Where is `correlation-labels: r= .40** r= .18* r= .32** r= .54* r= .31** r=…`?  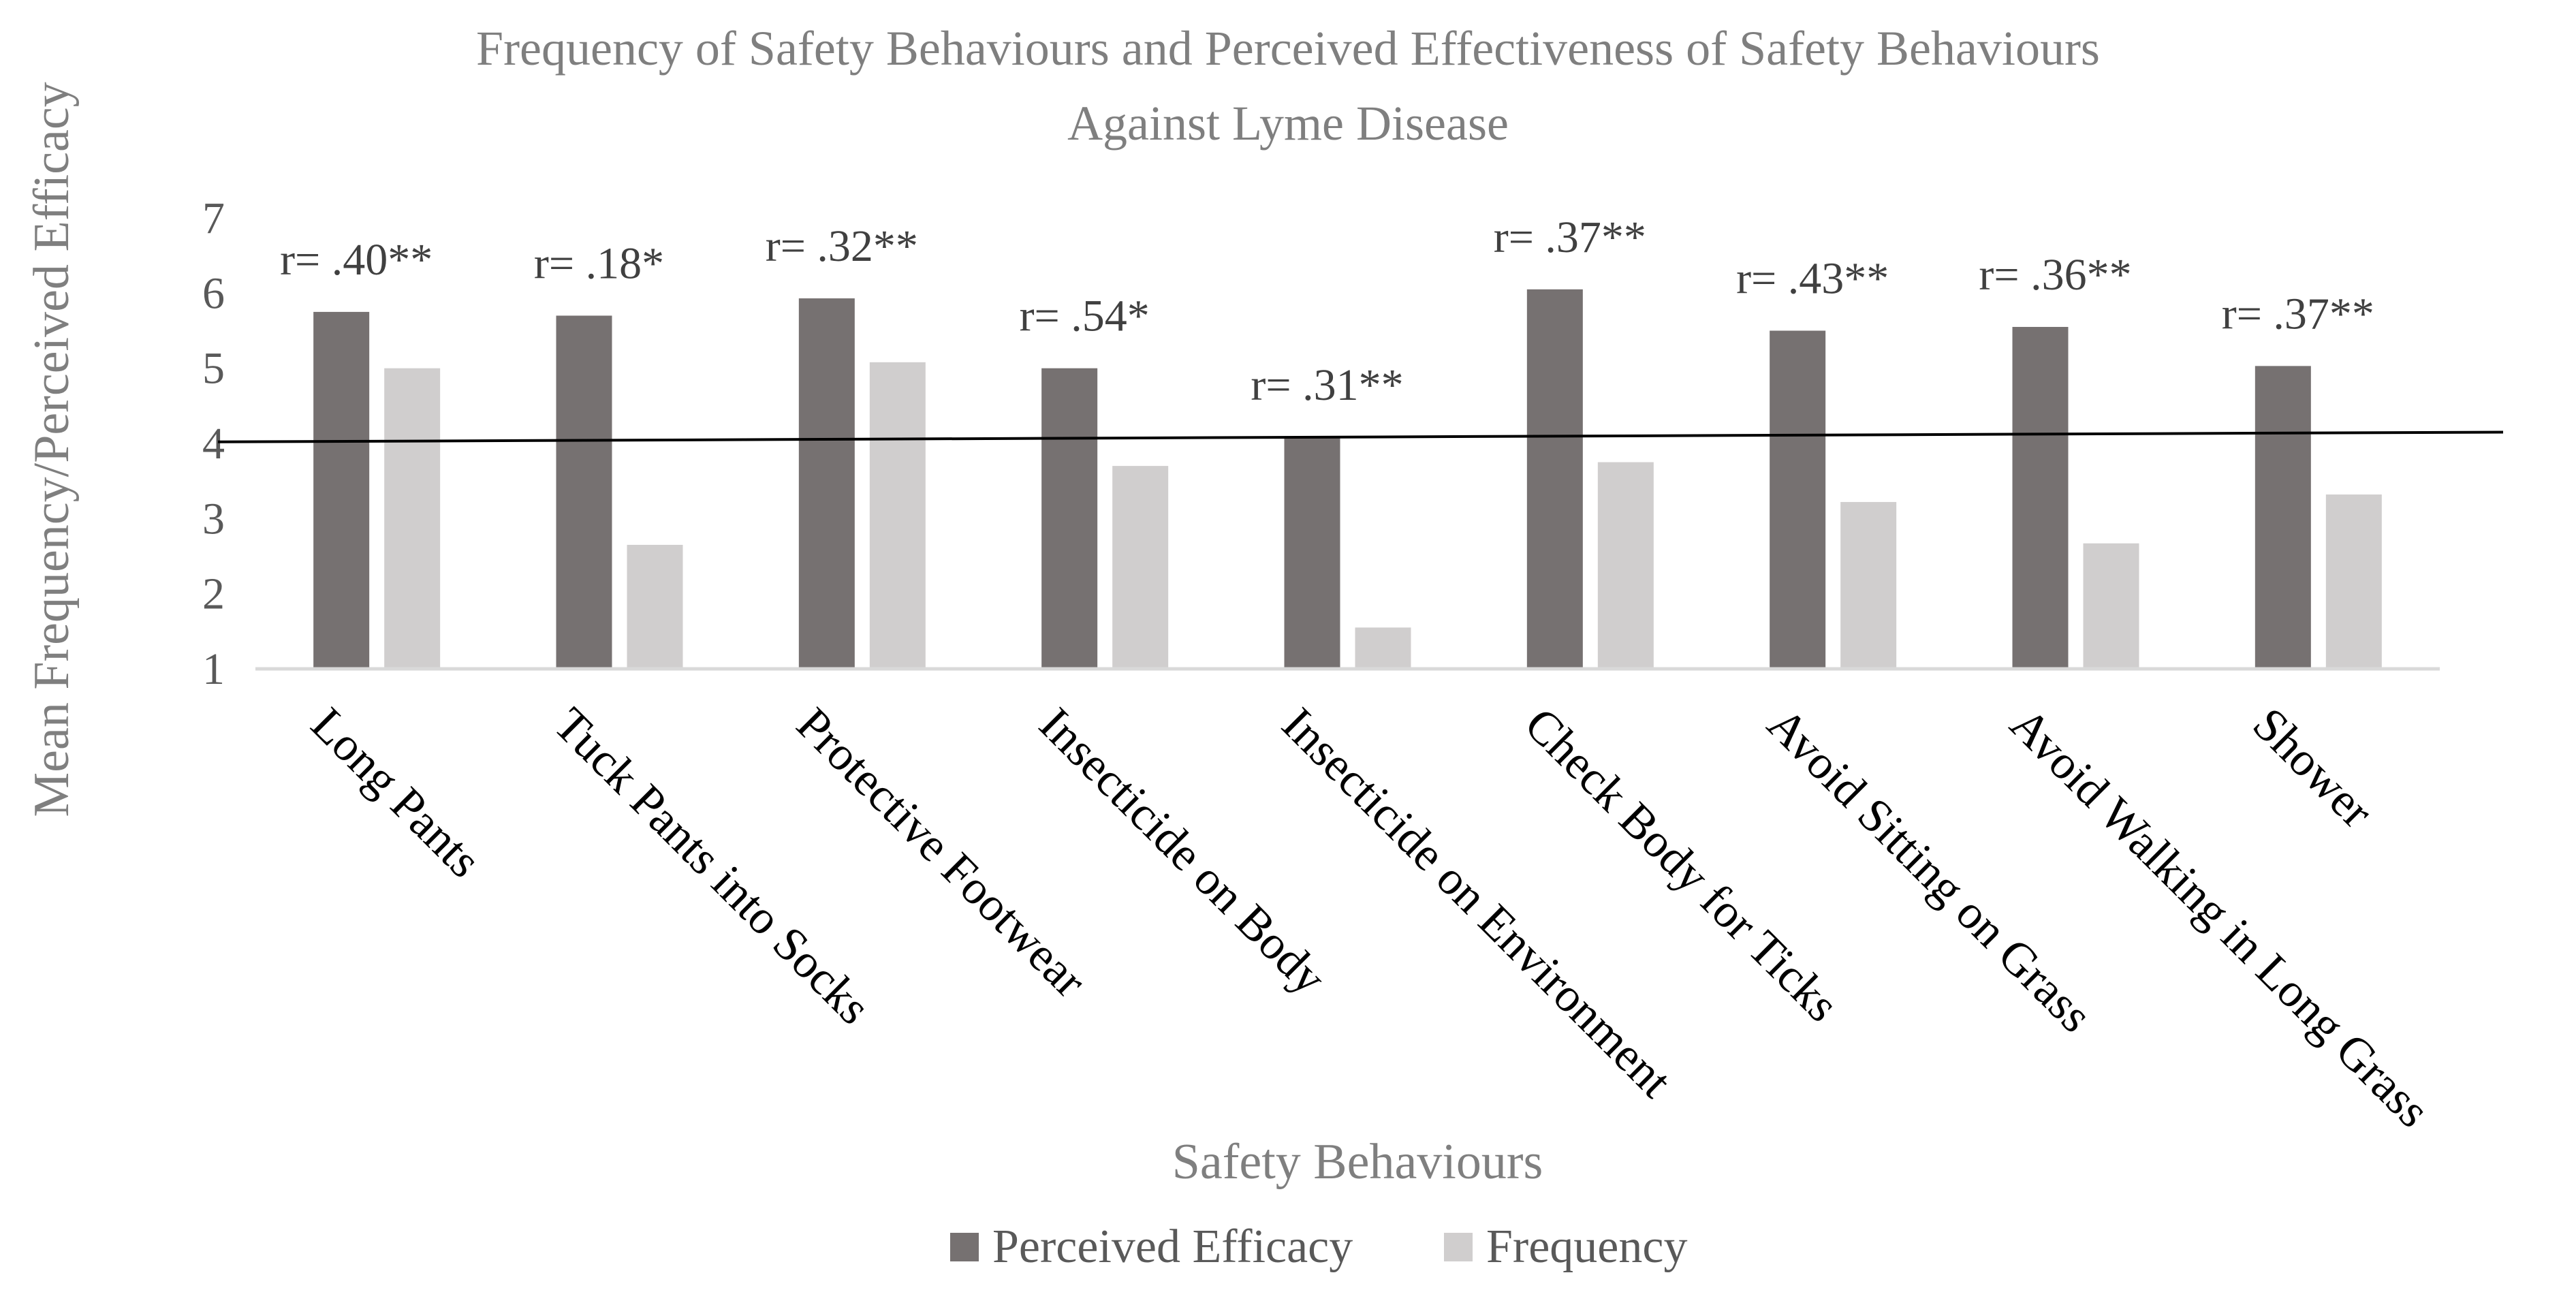
correlation-labels: r= .40** r= .18* r= .32** r= .54* r= .31** r=… is located at coordinates (1327, 311).